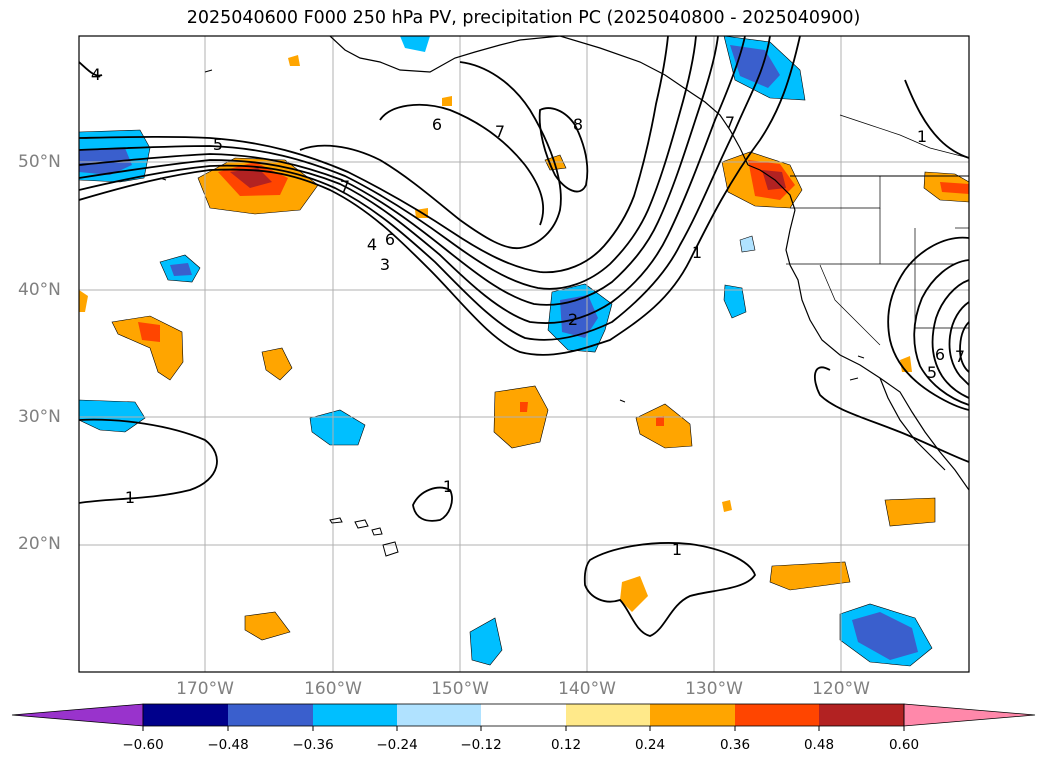 This screenshot has height=765, width=1047. I want to click on baja-coast, so click(912, 424).